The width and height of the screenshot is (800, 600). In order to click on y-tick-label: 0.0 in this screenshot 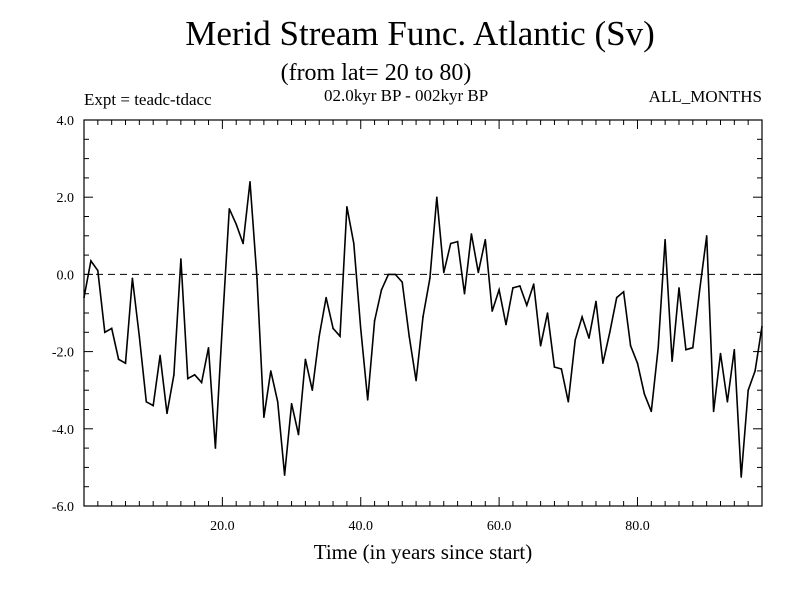, I will do `click(66, 275)`.